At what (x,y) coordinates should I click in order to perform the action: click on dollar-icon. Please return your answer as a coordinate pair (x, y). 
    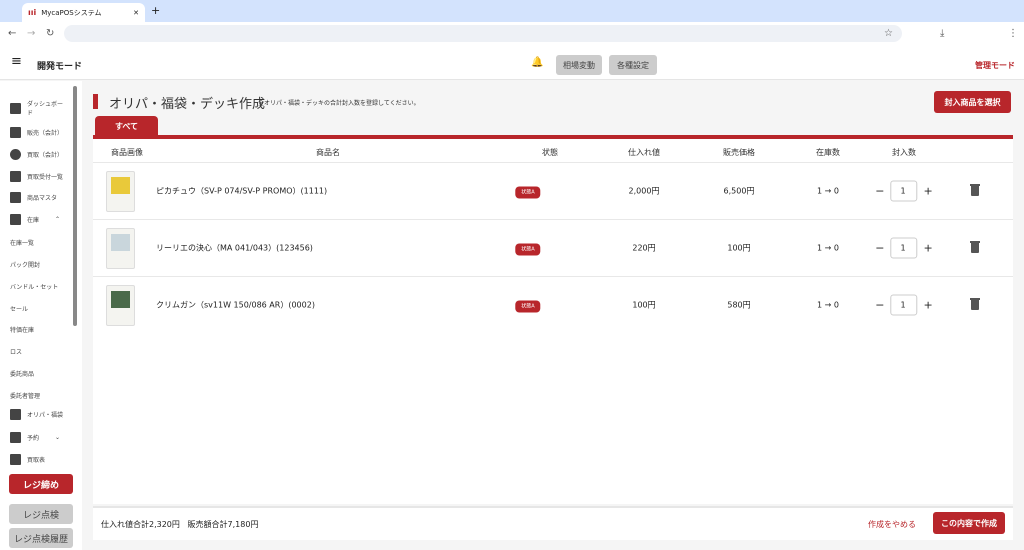
    Looking at the image, I should click on (15, 154).